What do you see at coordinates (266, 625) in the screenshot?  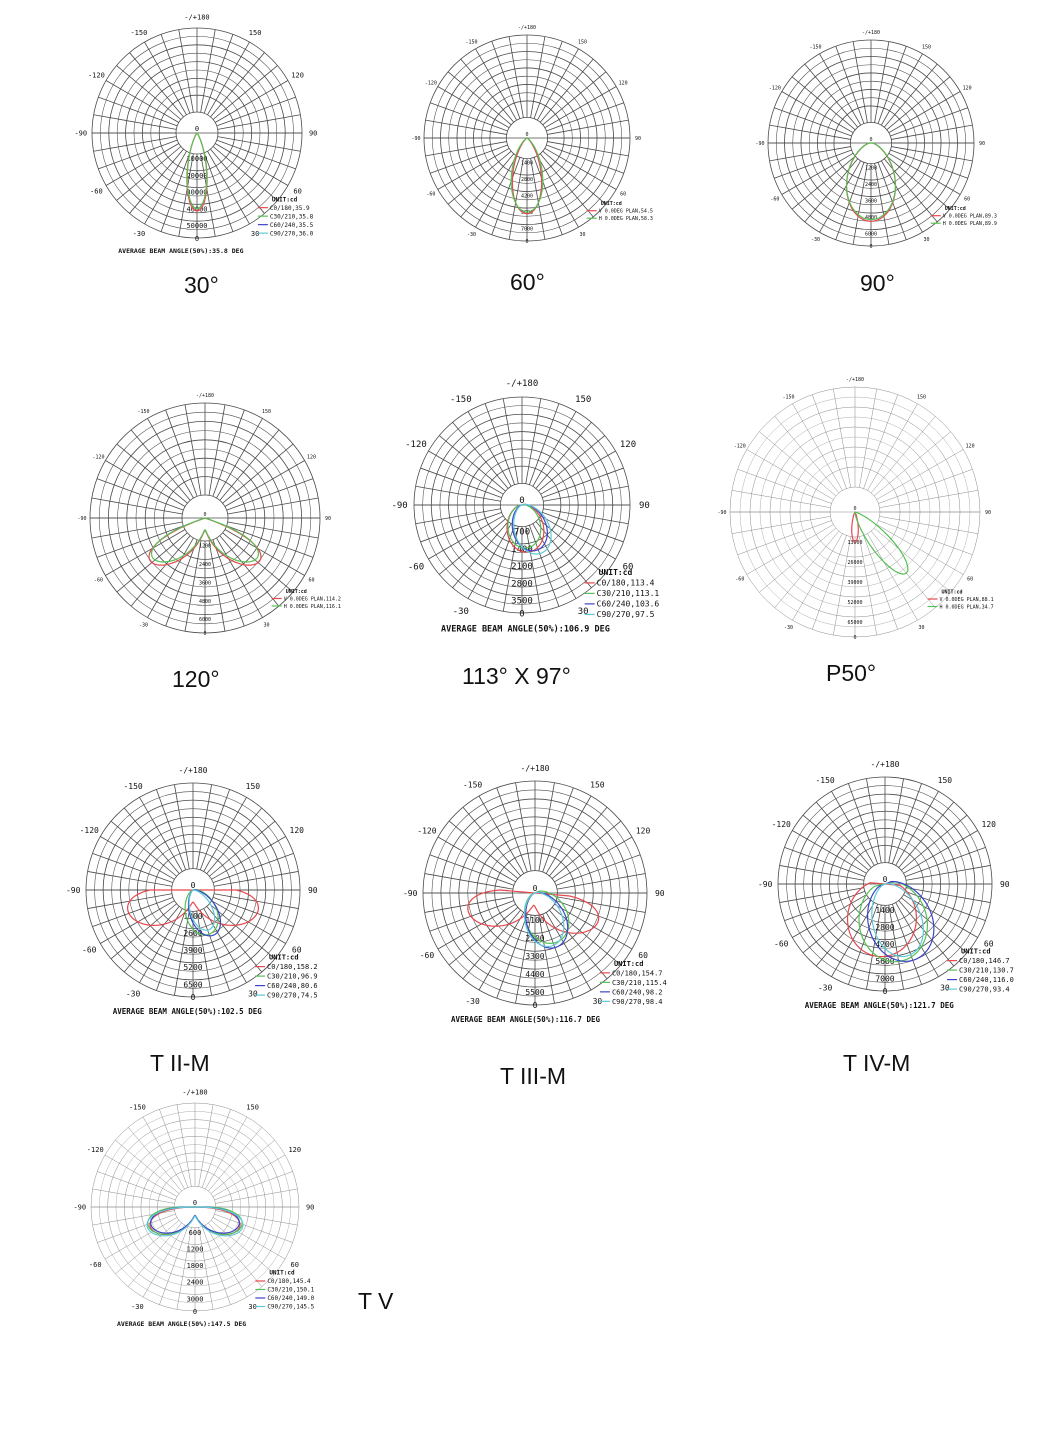 I see `angle-label: 30` at bounding box center [266, 625].